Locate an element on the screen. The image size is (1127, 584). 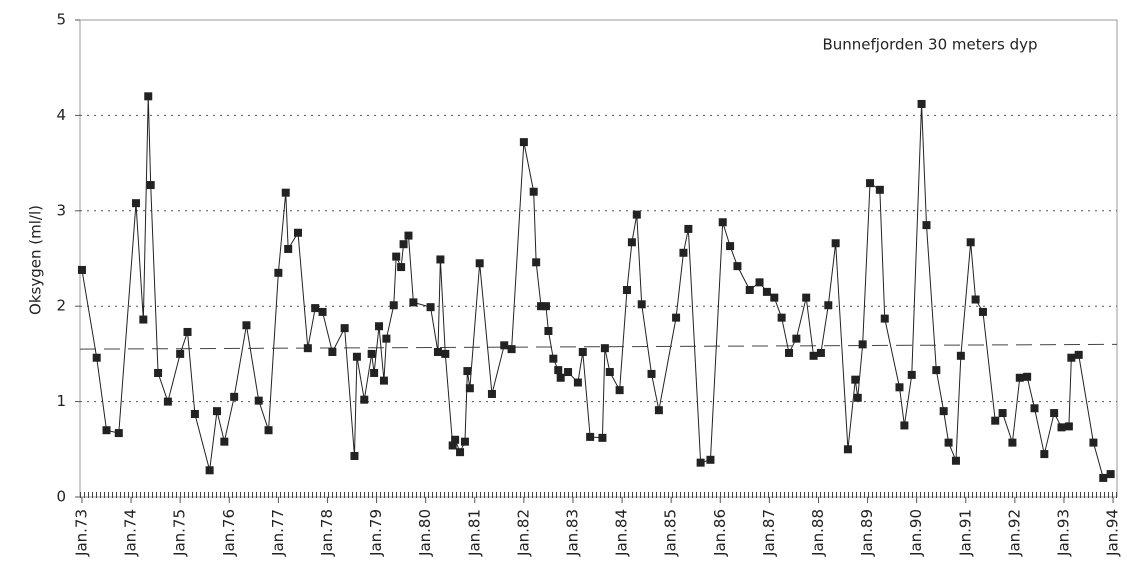
x-tick-label: Jan.81 is located at coordinates (474, 533).